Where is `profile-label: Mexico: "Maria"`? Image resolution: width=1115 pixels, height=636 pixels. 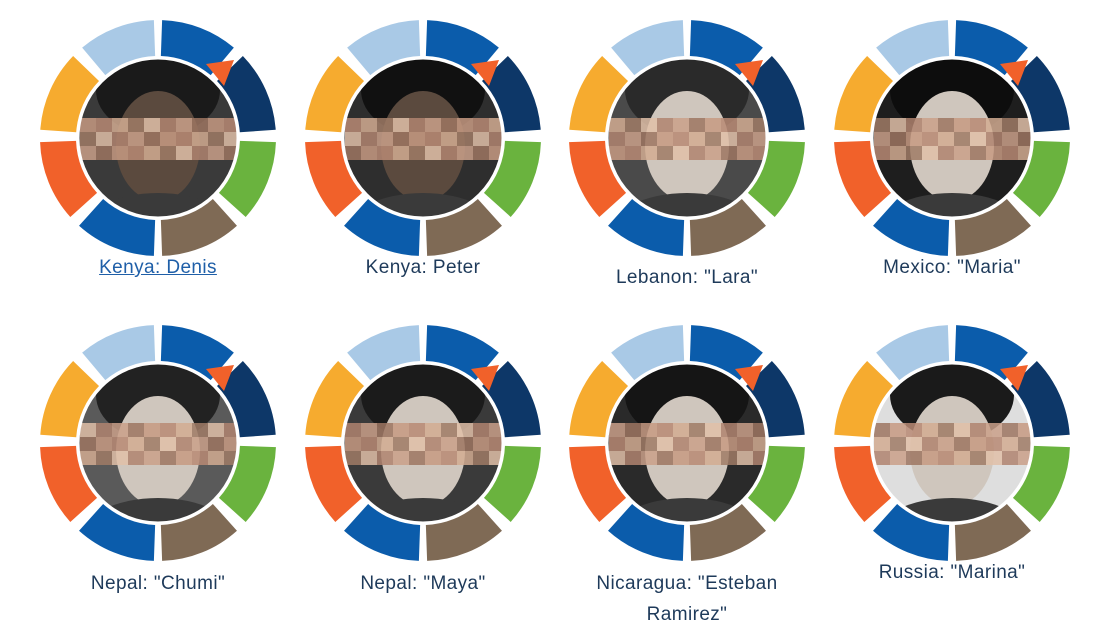
profile-label: Mexico: "Maria" is located at coordinates (952, 267).